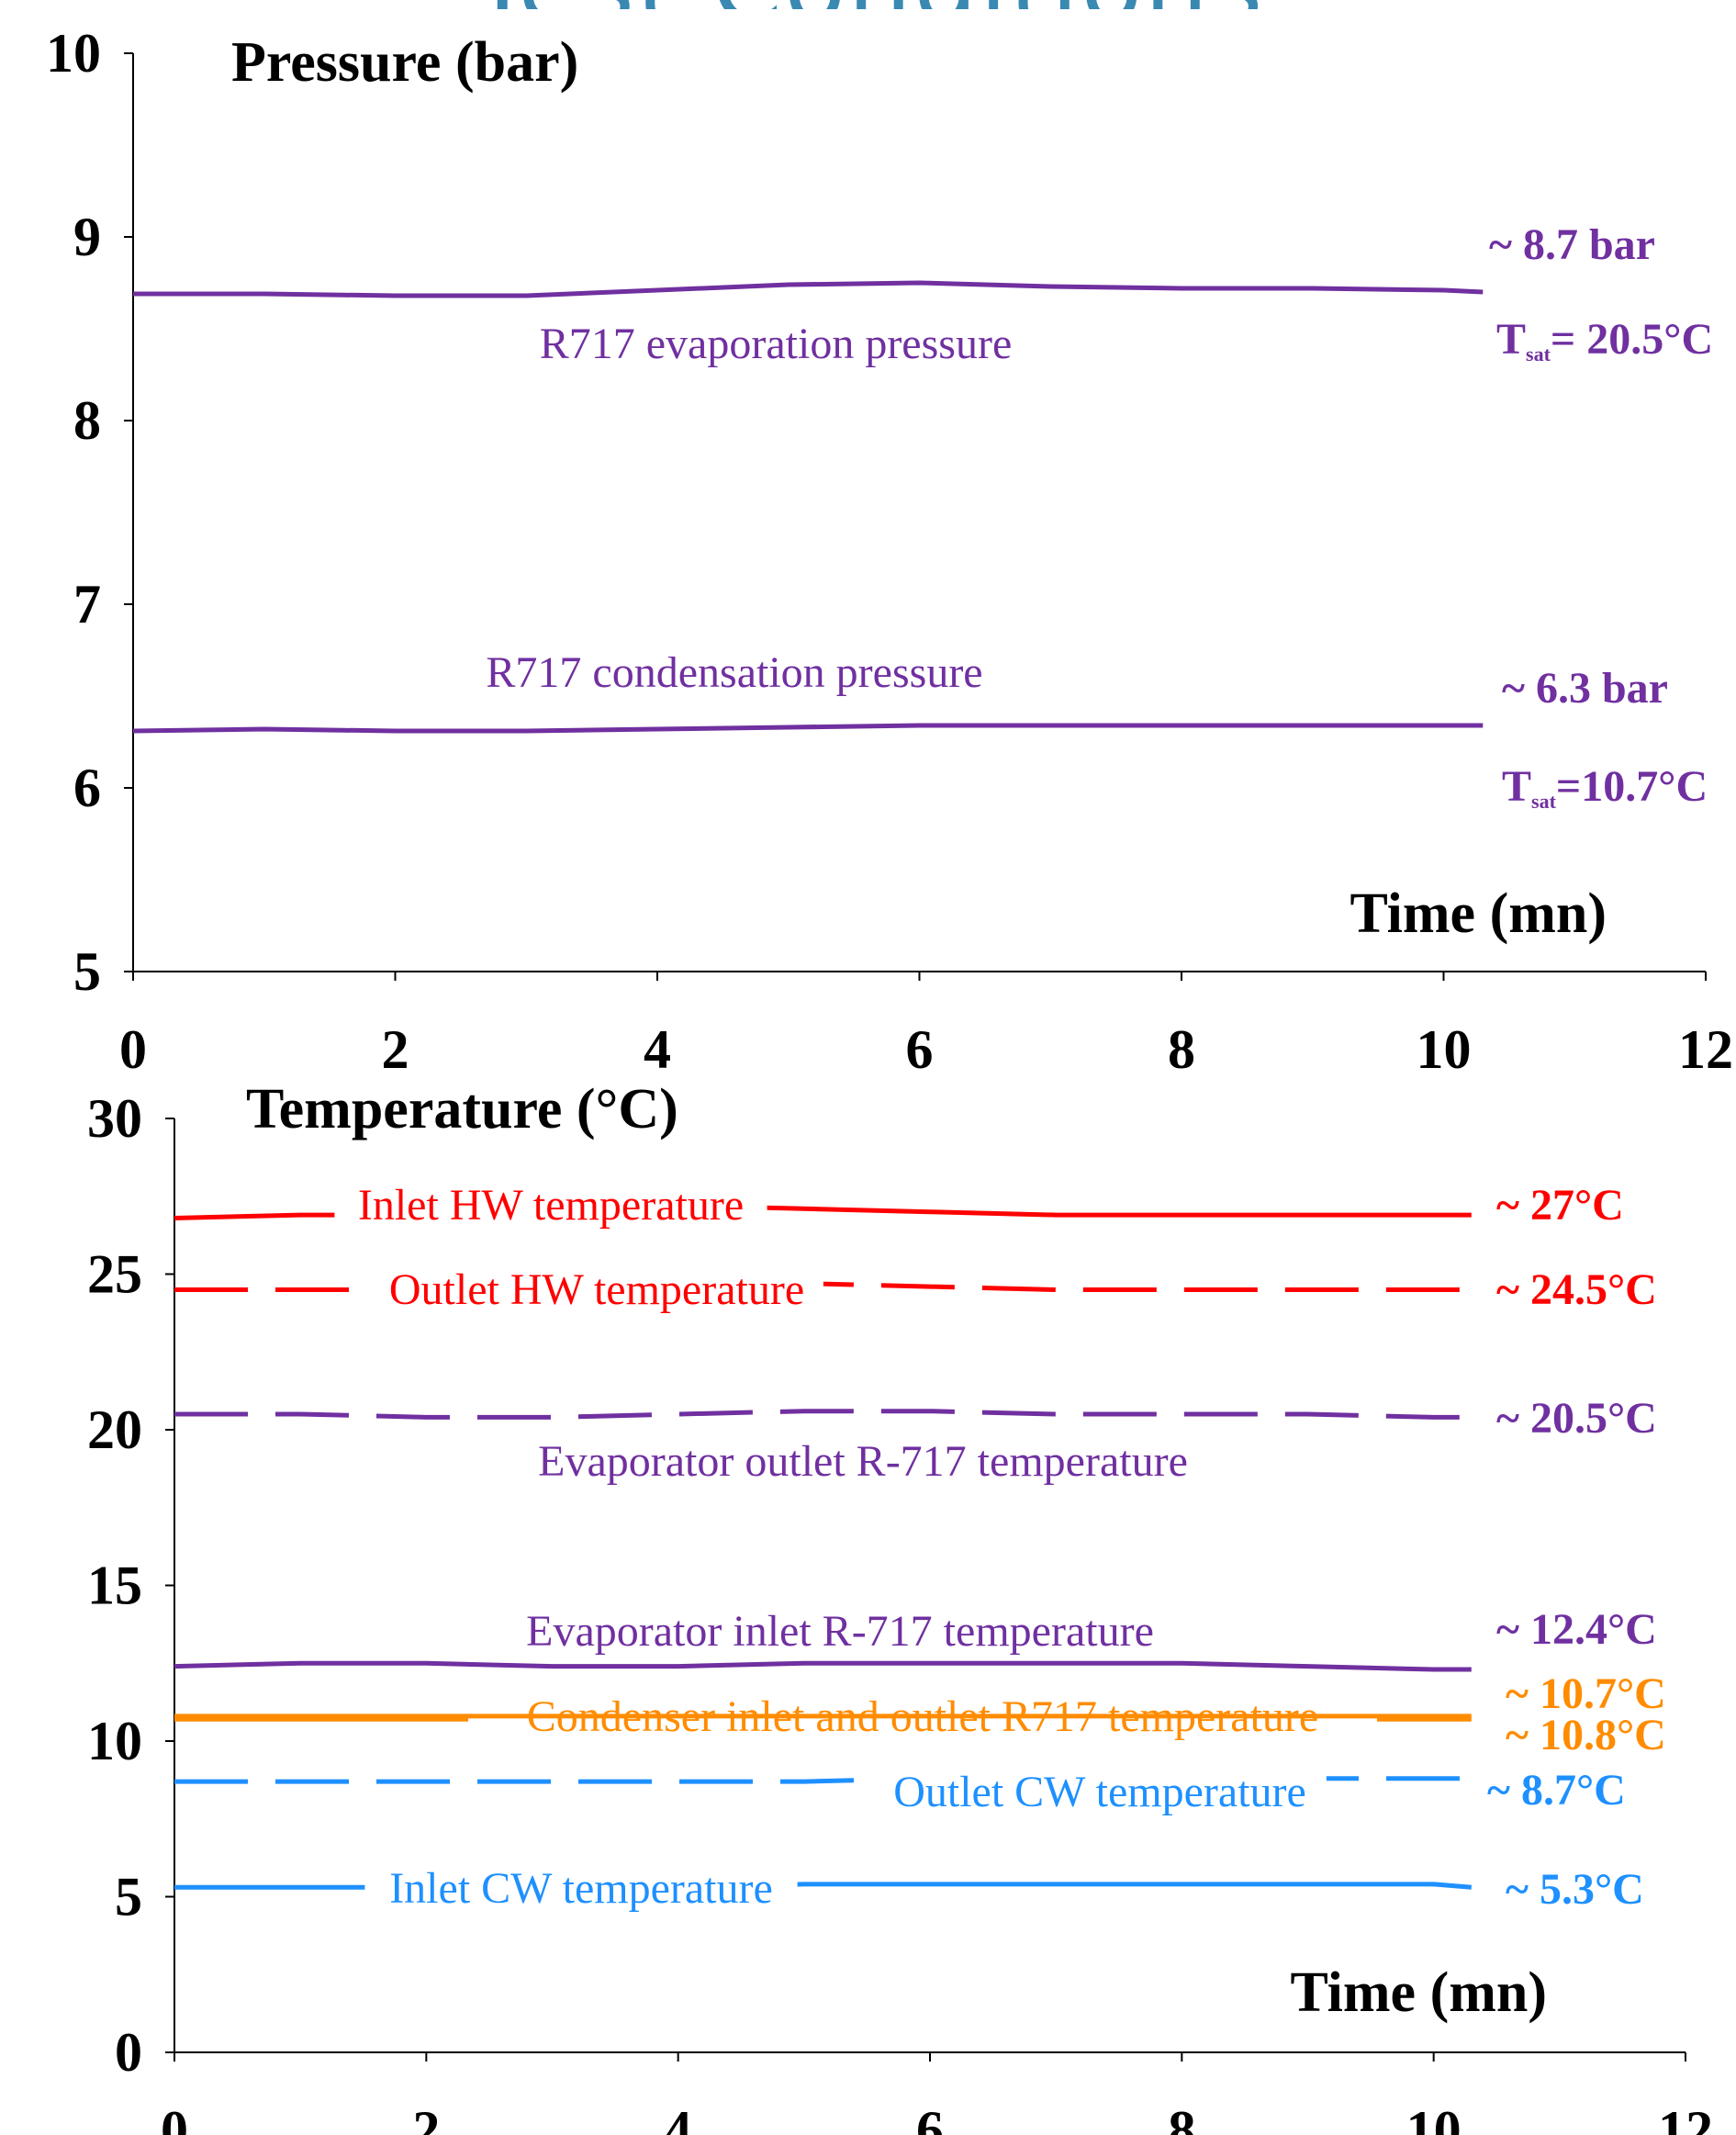 The image size is (1736, 2135). I want to click on series-label: Outlet HW temperature, so click(596, 1290).